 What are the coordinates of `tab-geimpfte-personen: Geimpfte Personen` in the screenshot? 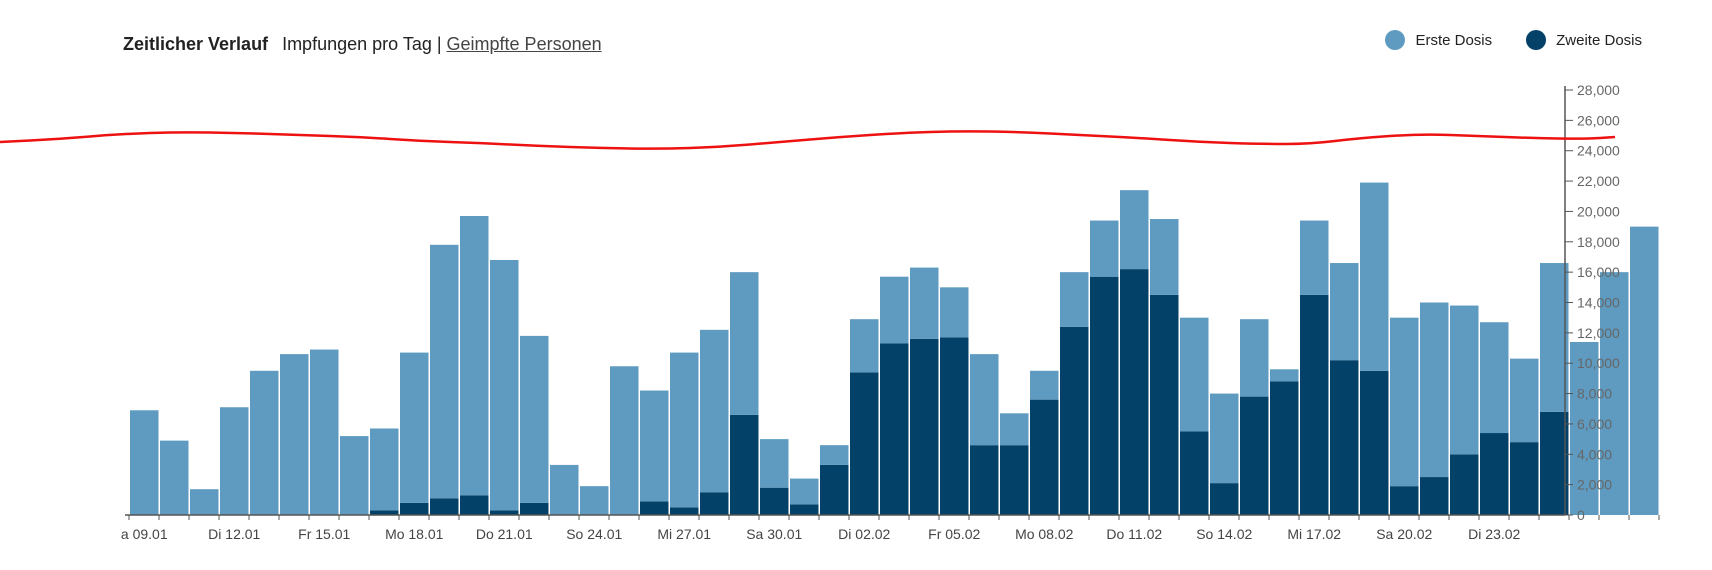 It's located at (524, 43).